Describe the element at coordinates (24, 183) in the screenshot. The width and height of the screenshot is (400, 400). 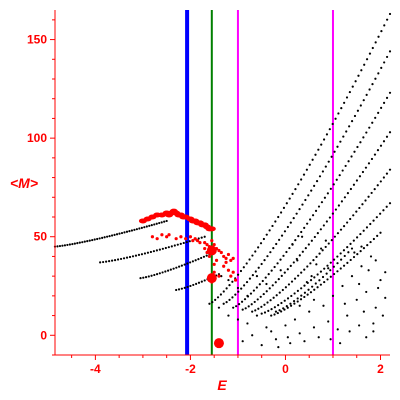
I see `y-axis-label: <M>` at that location.